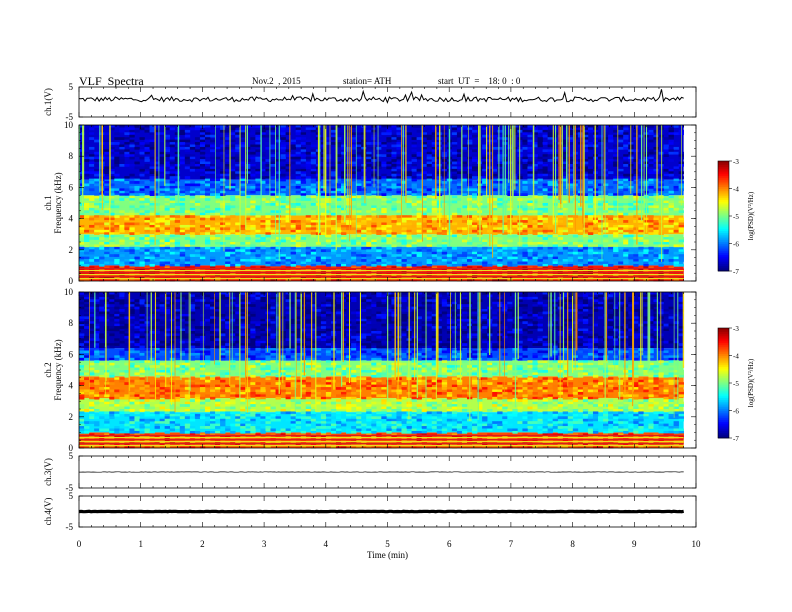  What do you see at coordinates (48, 102) in the screenshot?
I see `ch1-waveform-ylabel: ch.1(V)` at bounding box center [48, 102].